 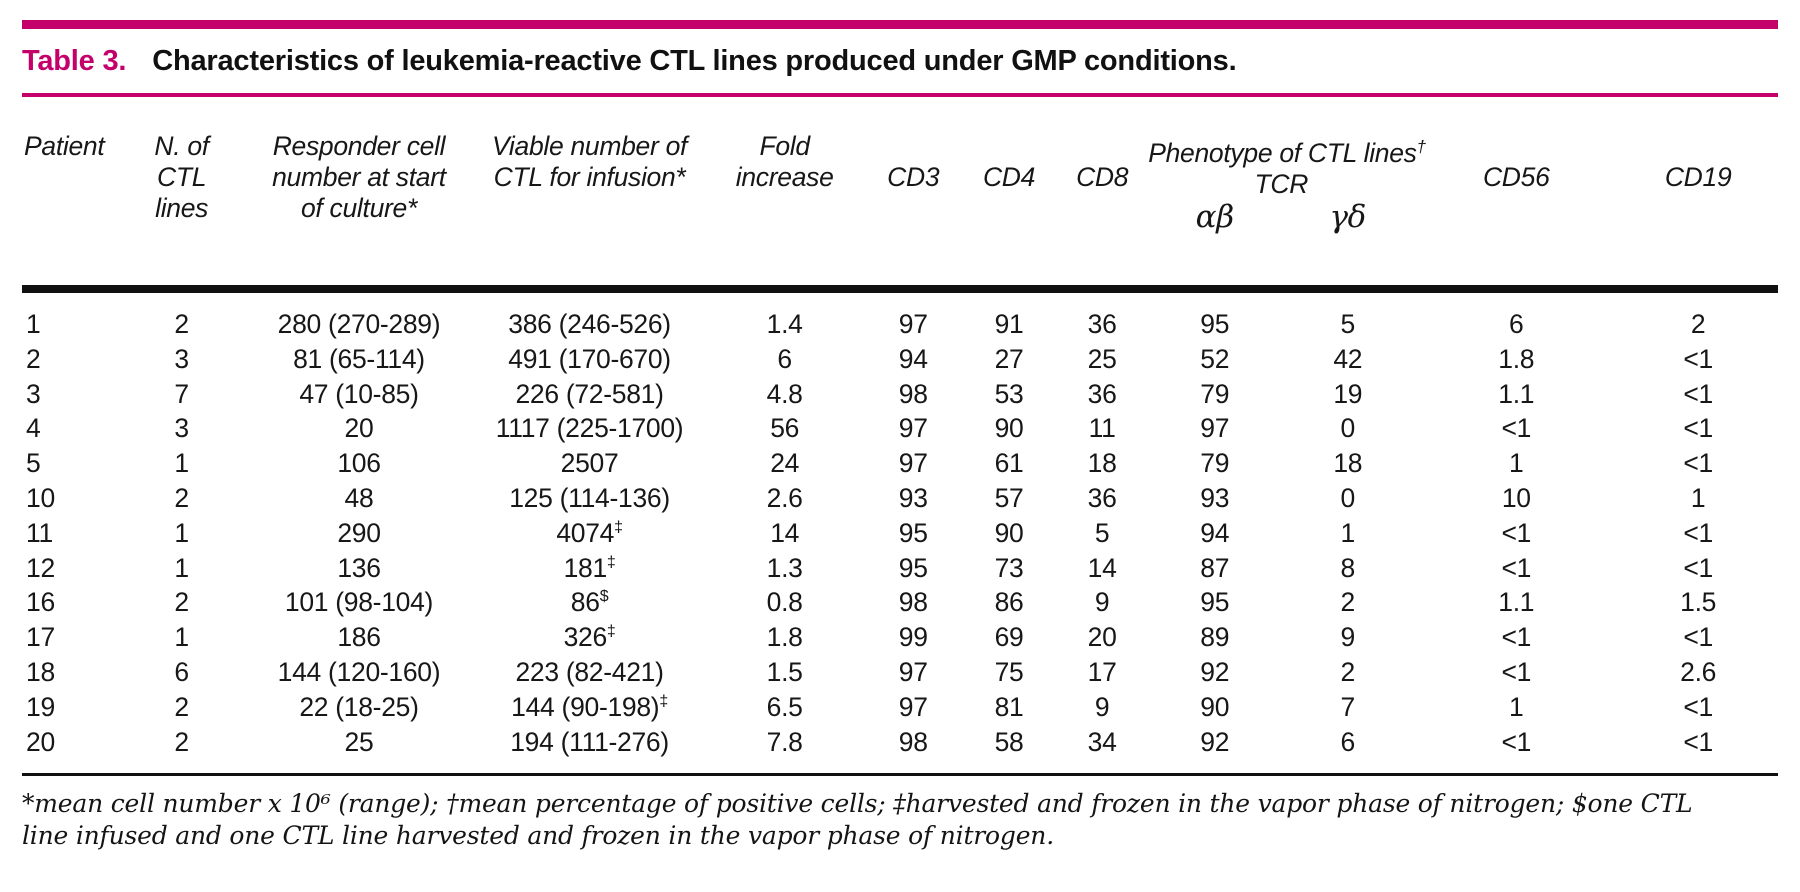 What do you see at coordinates (359, 324) in the screenshot?
I see `cell-responder-cells: 280 (270-289)` at bounding box center [359, 324].